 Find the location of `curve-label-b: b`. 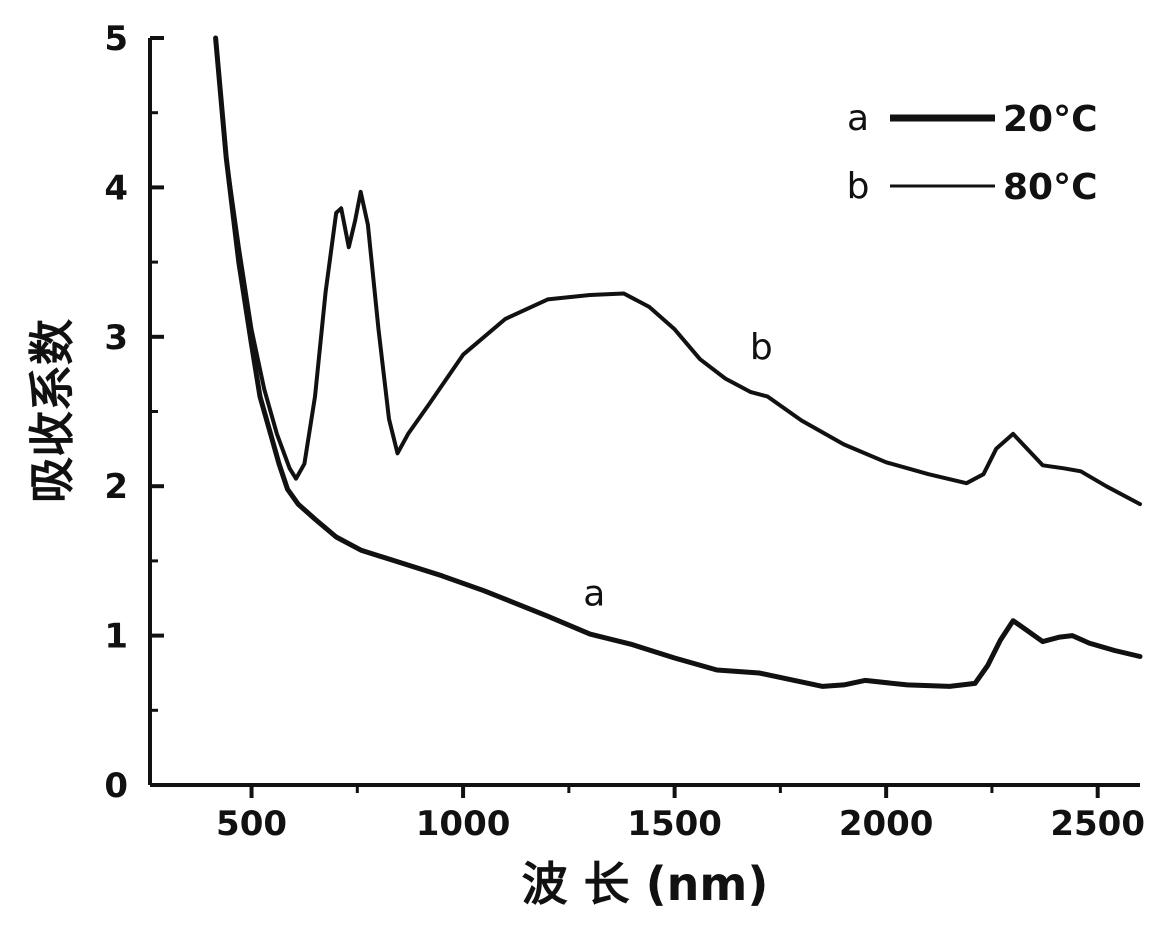

curve-label-b: b is located at coordinates (761, 347).